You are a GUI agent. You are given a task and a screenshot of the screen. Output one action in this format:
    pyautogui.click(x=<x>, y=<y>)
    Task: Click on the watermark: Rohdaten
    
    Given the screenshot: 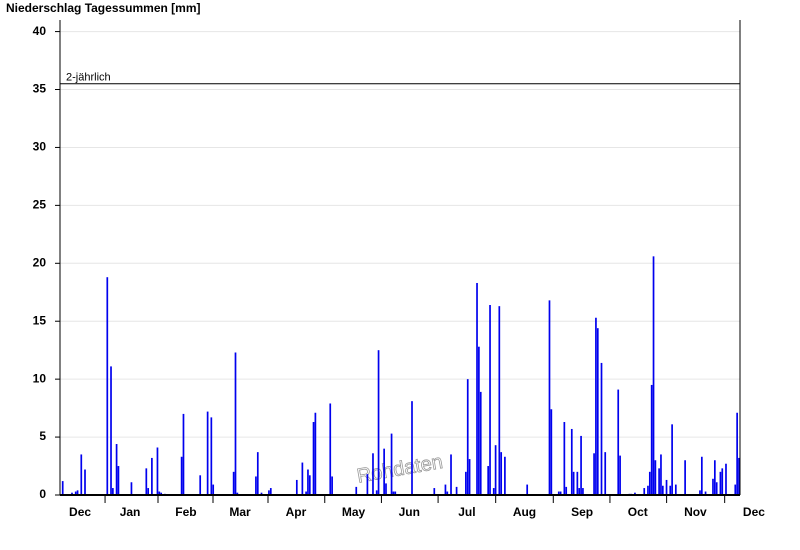 What is the action you would take?
    pyautogui.click(x=399, y=469)
    